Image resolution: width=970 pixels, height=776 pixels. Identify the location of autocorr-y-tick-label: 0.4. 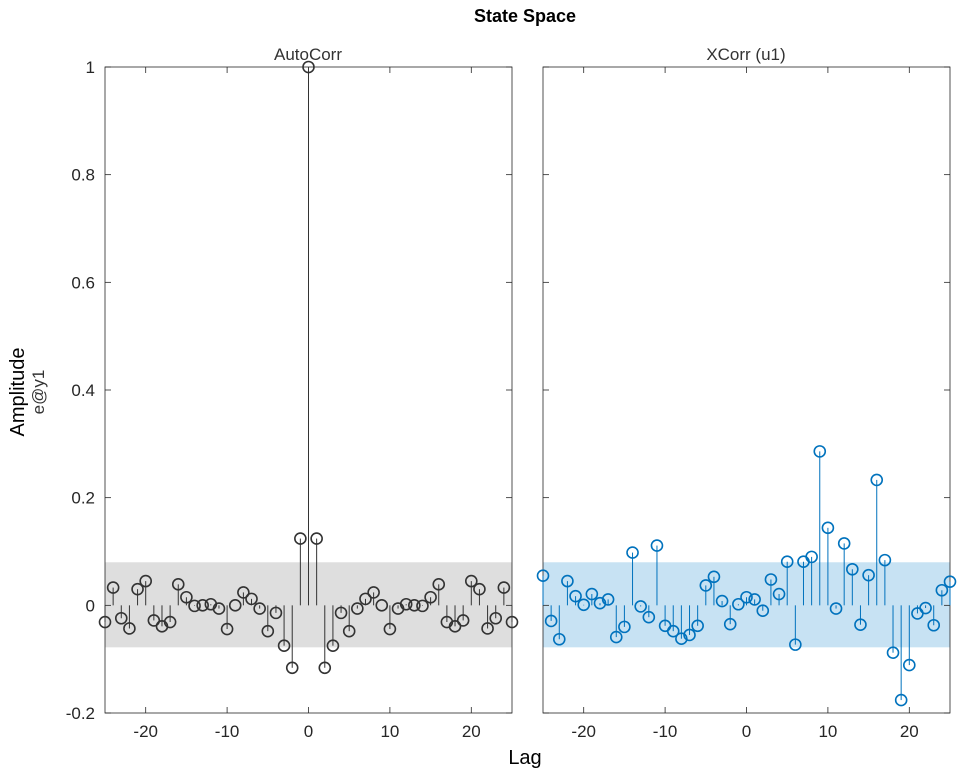
(83, 390).